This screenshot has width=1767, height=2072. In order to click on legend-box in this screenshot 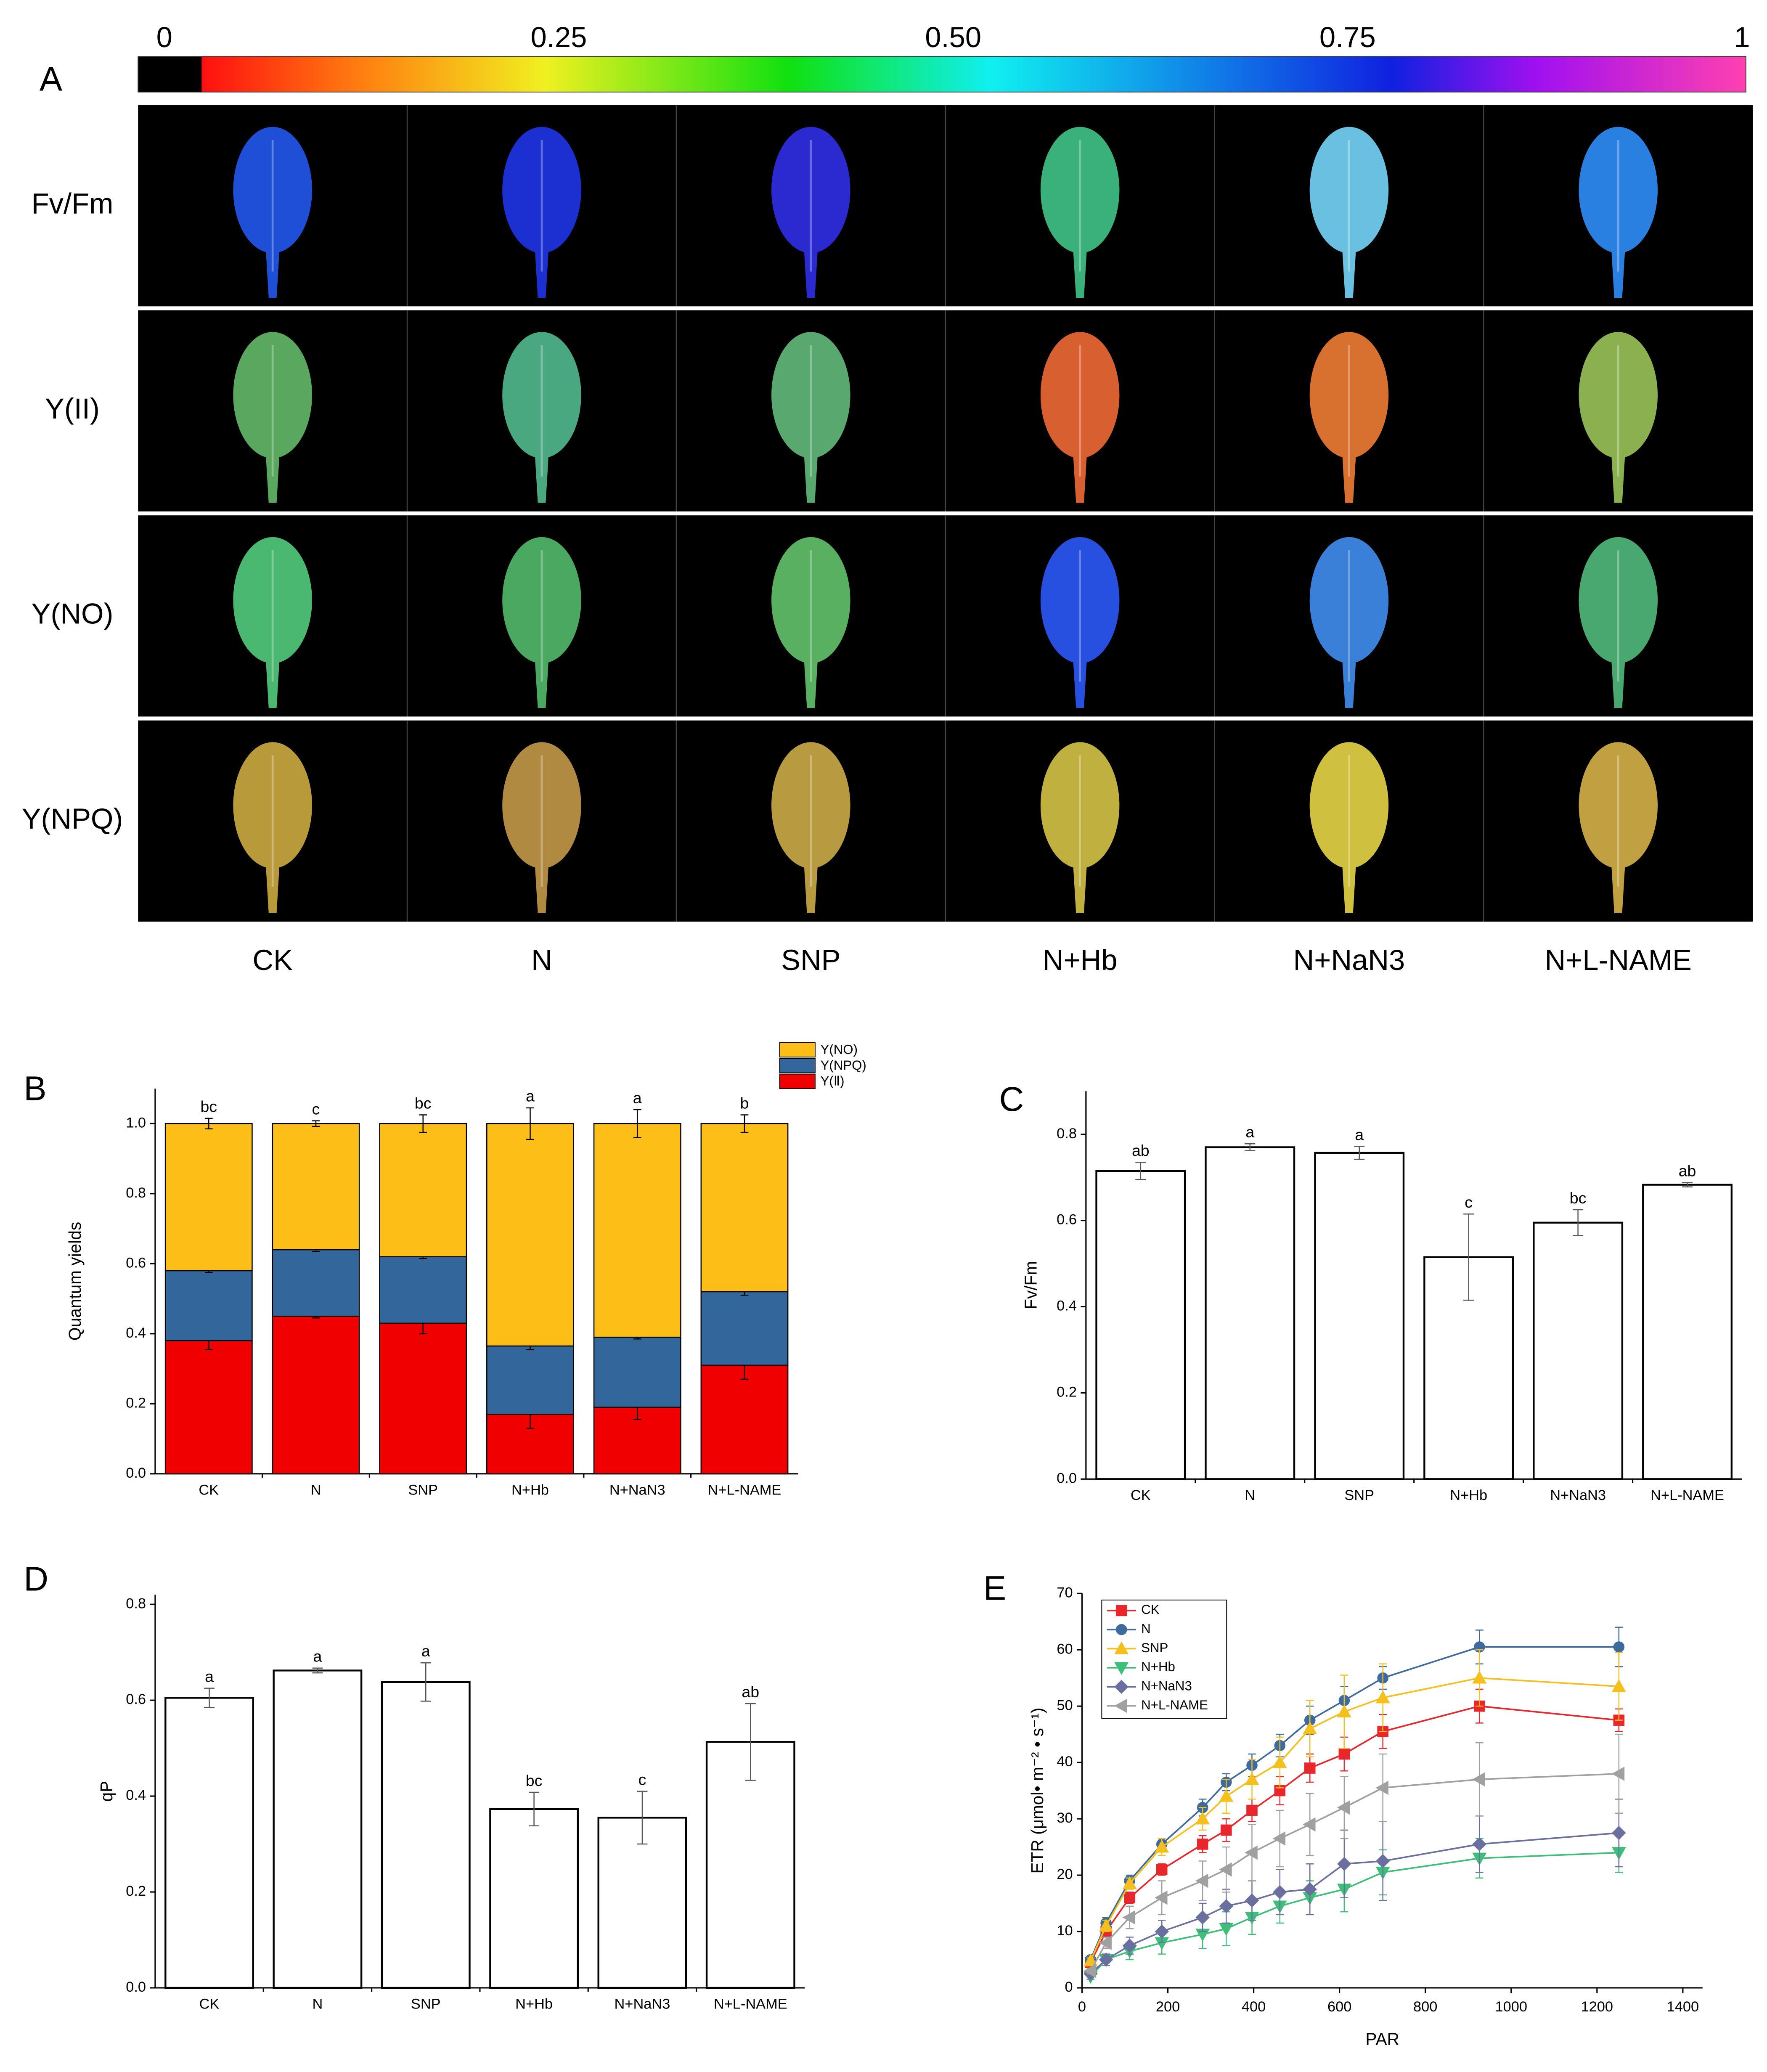, I will do `click(1164, 1659)`.